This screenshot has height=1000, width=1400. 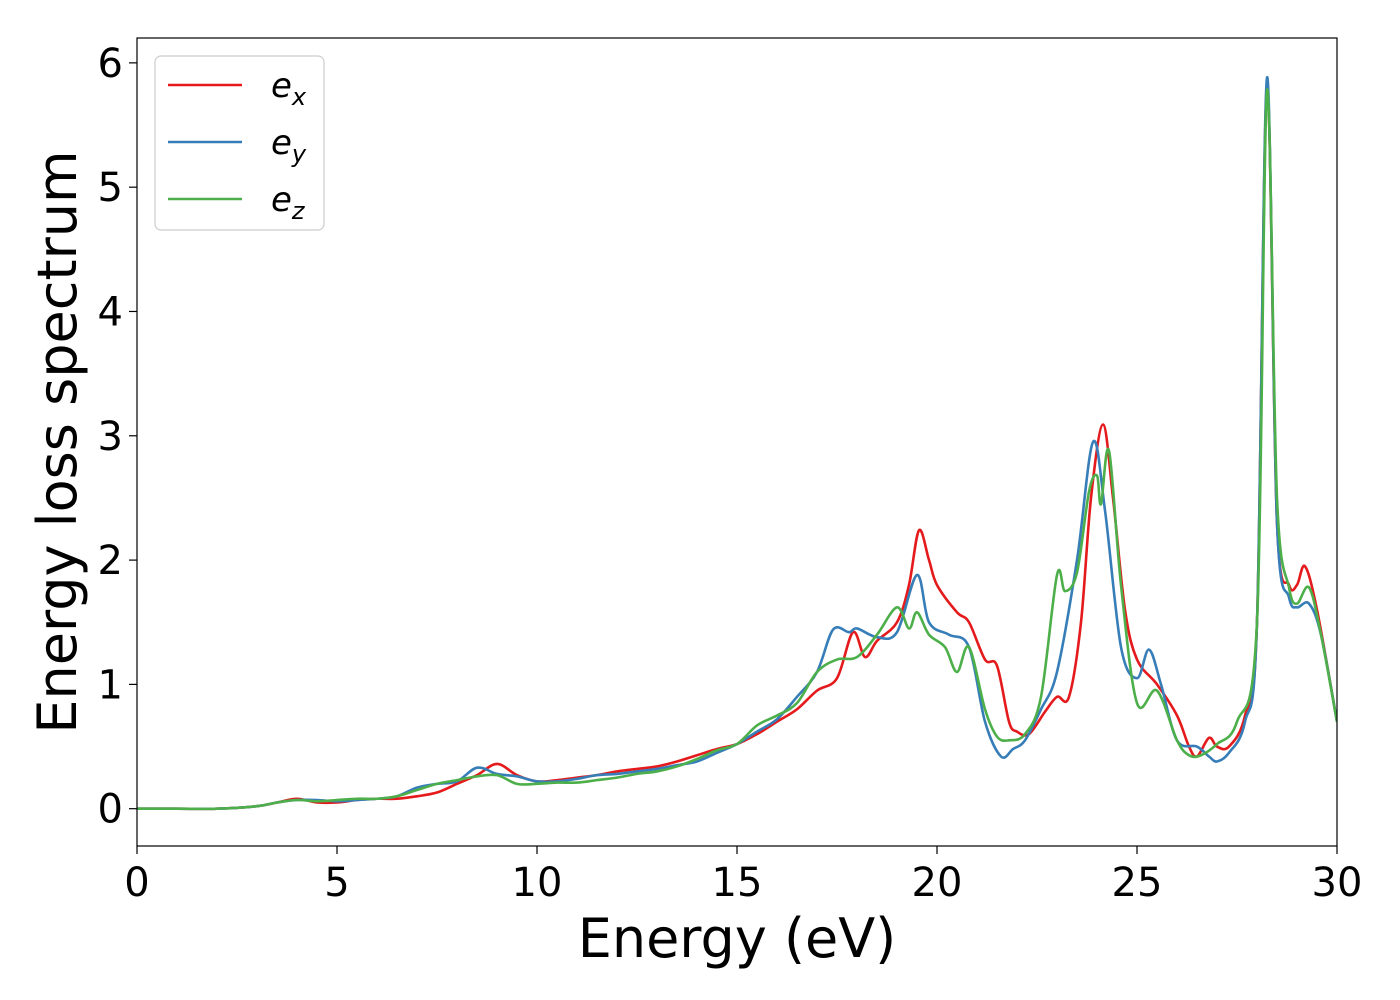 I want to click on x-tick-label: 5, so click(x=336, y=883).